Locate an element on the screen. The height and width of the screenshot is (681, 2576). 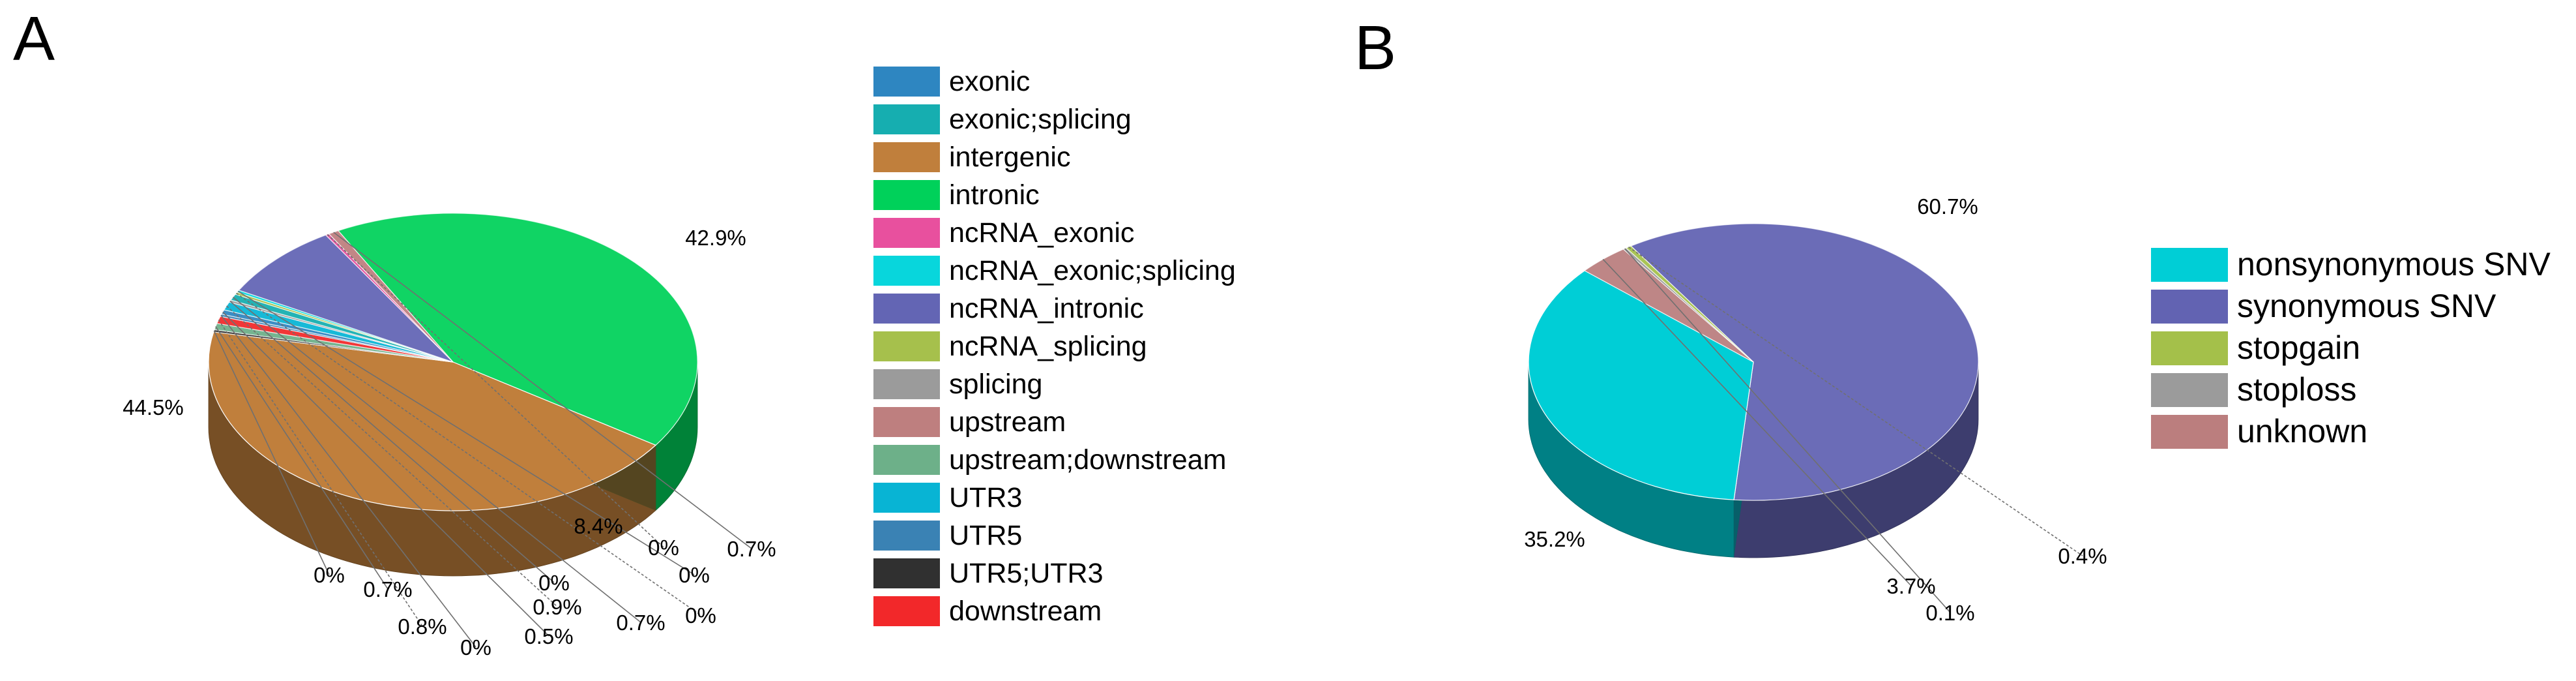
legend-b-label-synonymous-snv: synonymous SNV is located at coordinates (2366, 306).